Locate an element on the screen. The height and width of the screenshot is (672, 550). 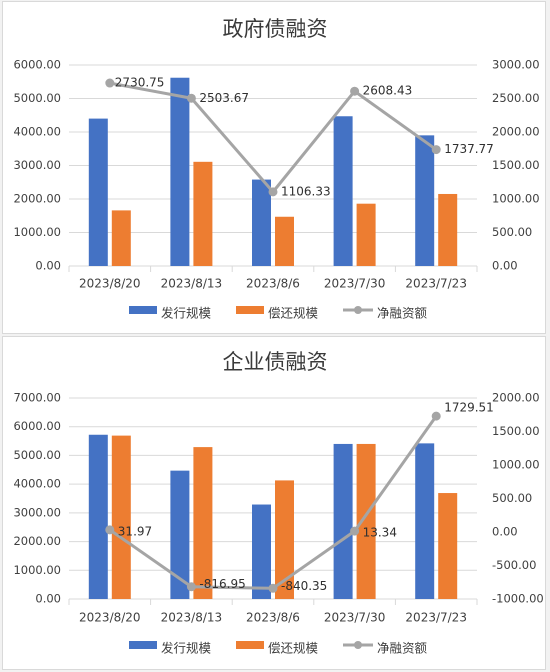
y-right-tick-label: 3000.00 is located at coordinates (516, 65).